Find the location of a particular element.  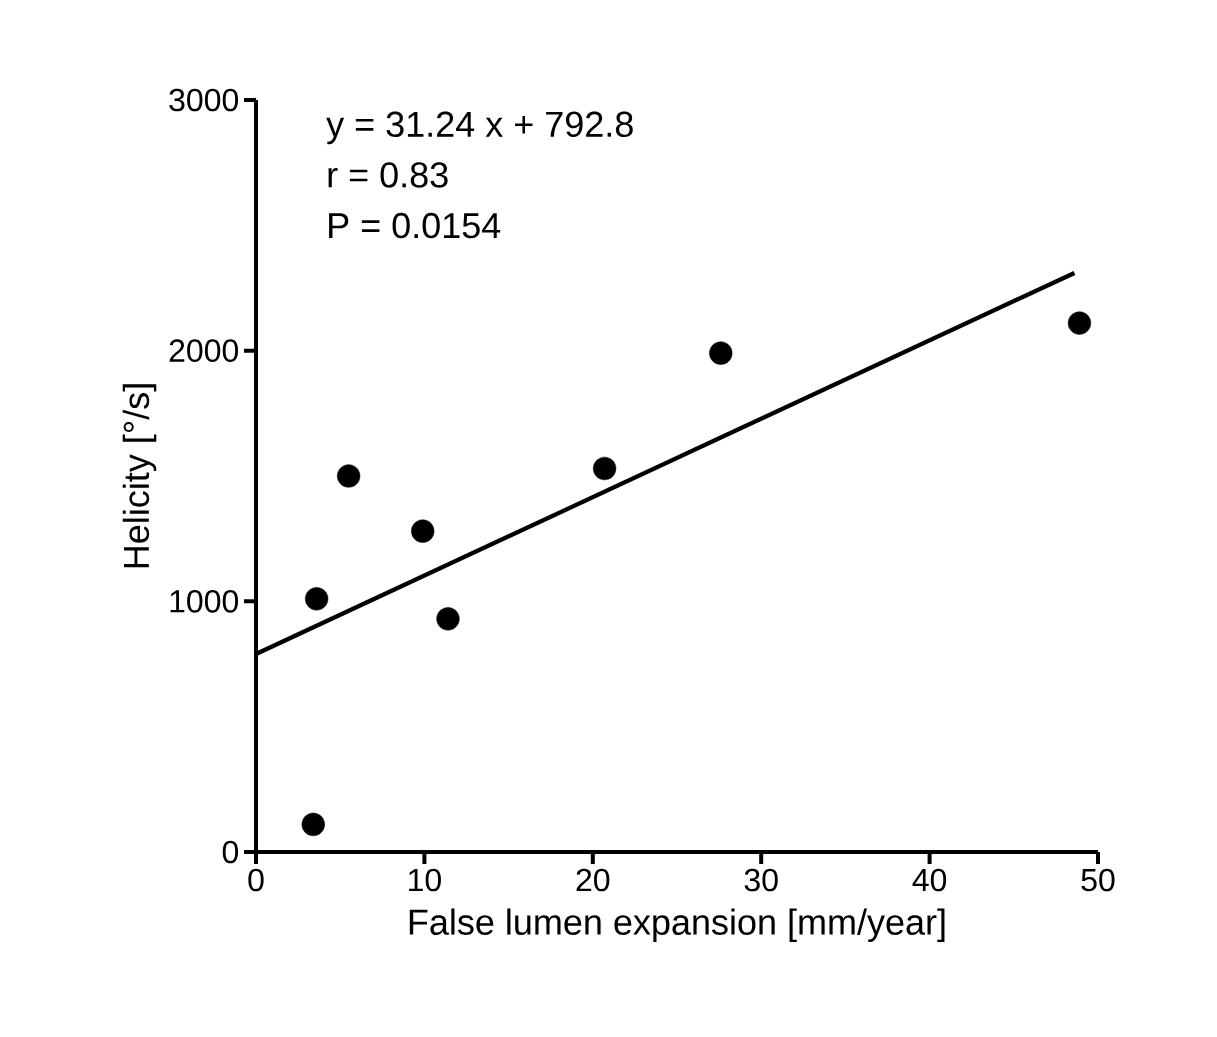

y-axis-title: Helicity [°/s] is located at coordinates (139, 476).